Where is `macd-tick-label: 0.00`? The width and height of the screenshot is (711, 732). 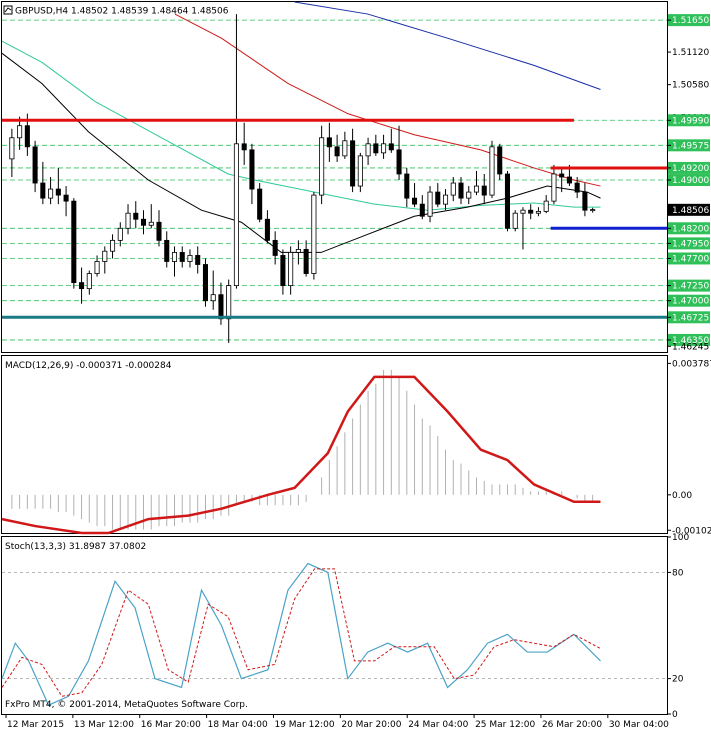
macd-tick-label: 0.00 is located at coordinates (682, 496).